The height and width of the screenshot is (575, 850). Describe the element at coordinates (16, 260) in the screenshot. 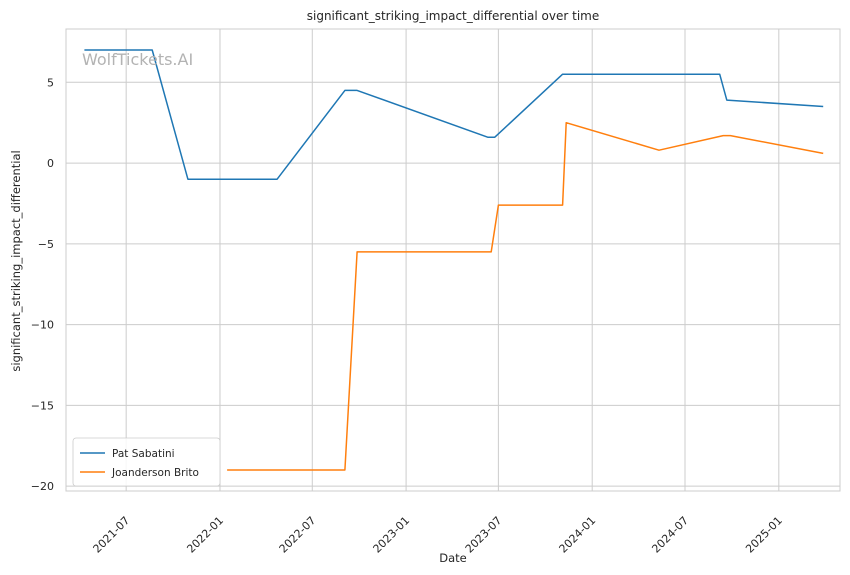

I see `y-axis-title: significant_striking_impact_differential` at that location.